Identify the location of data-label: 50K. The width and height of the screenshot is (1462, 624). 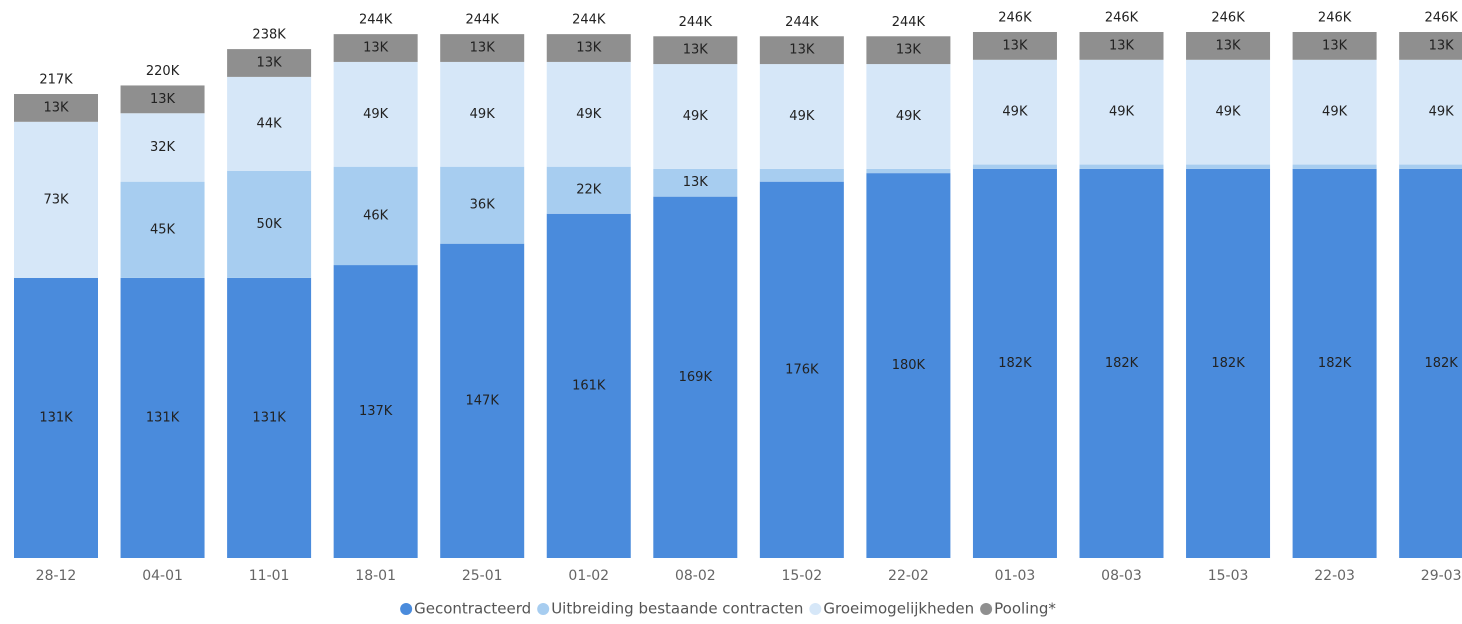
(270, 224).